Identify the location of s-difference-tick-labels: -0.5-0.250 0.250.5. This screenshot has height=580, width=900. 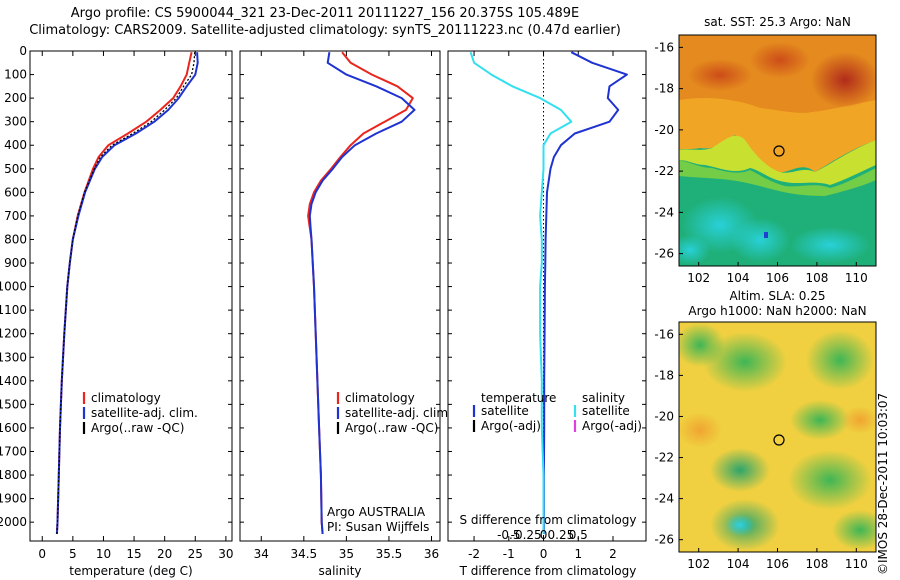
(542, 535).